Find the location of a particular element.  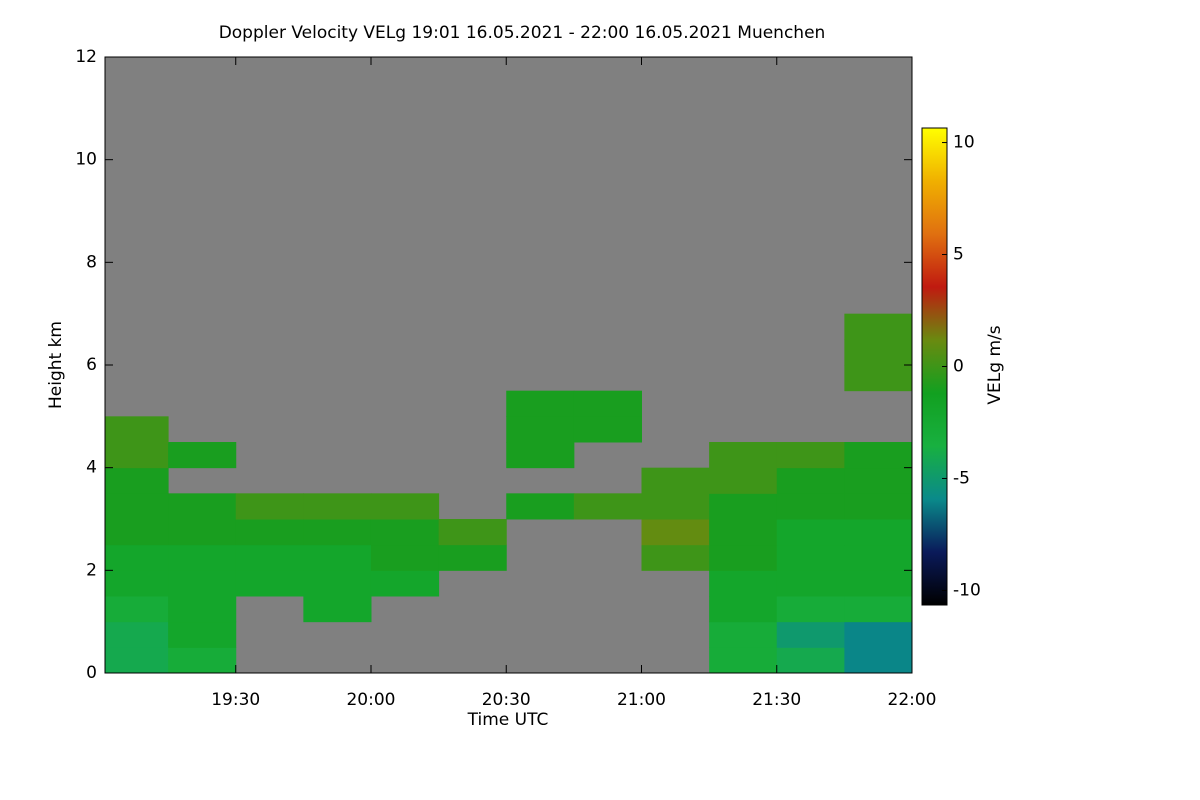

y-tick-label: 4 is located at coordinates (91, 468).